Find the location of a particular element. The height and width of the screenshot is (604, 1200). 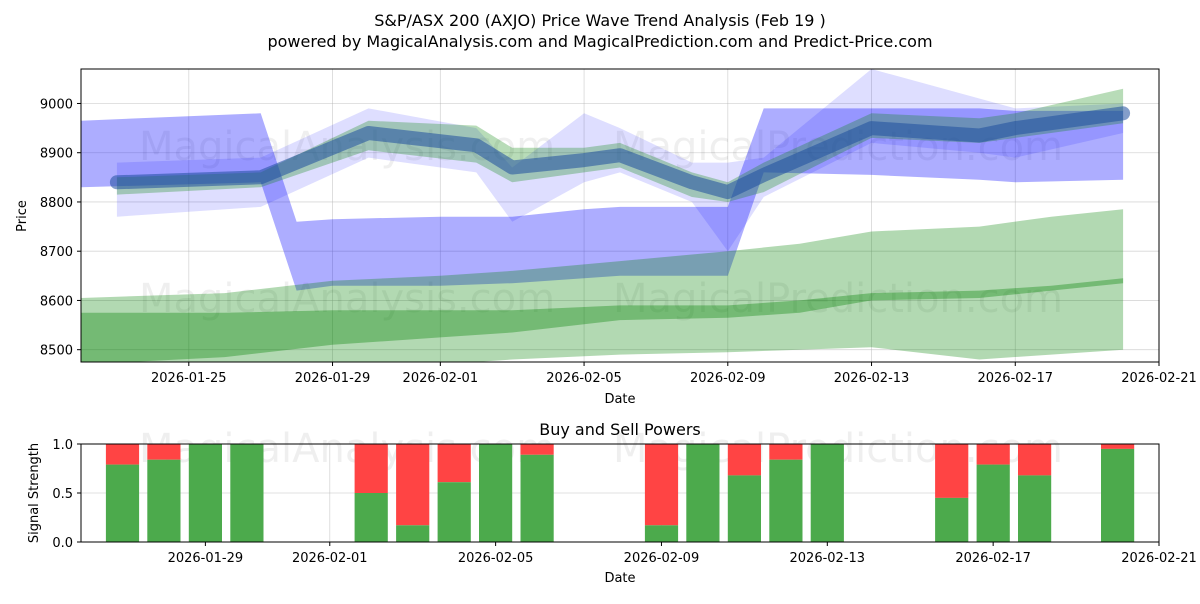

signal-x-tick-label: 2026-01-29 is located at coordinates (206, 558).